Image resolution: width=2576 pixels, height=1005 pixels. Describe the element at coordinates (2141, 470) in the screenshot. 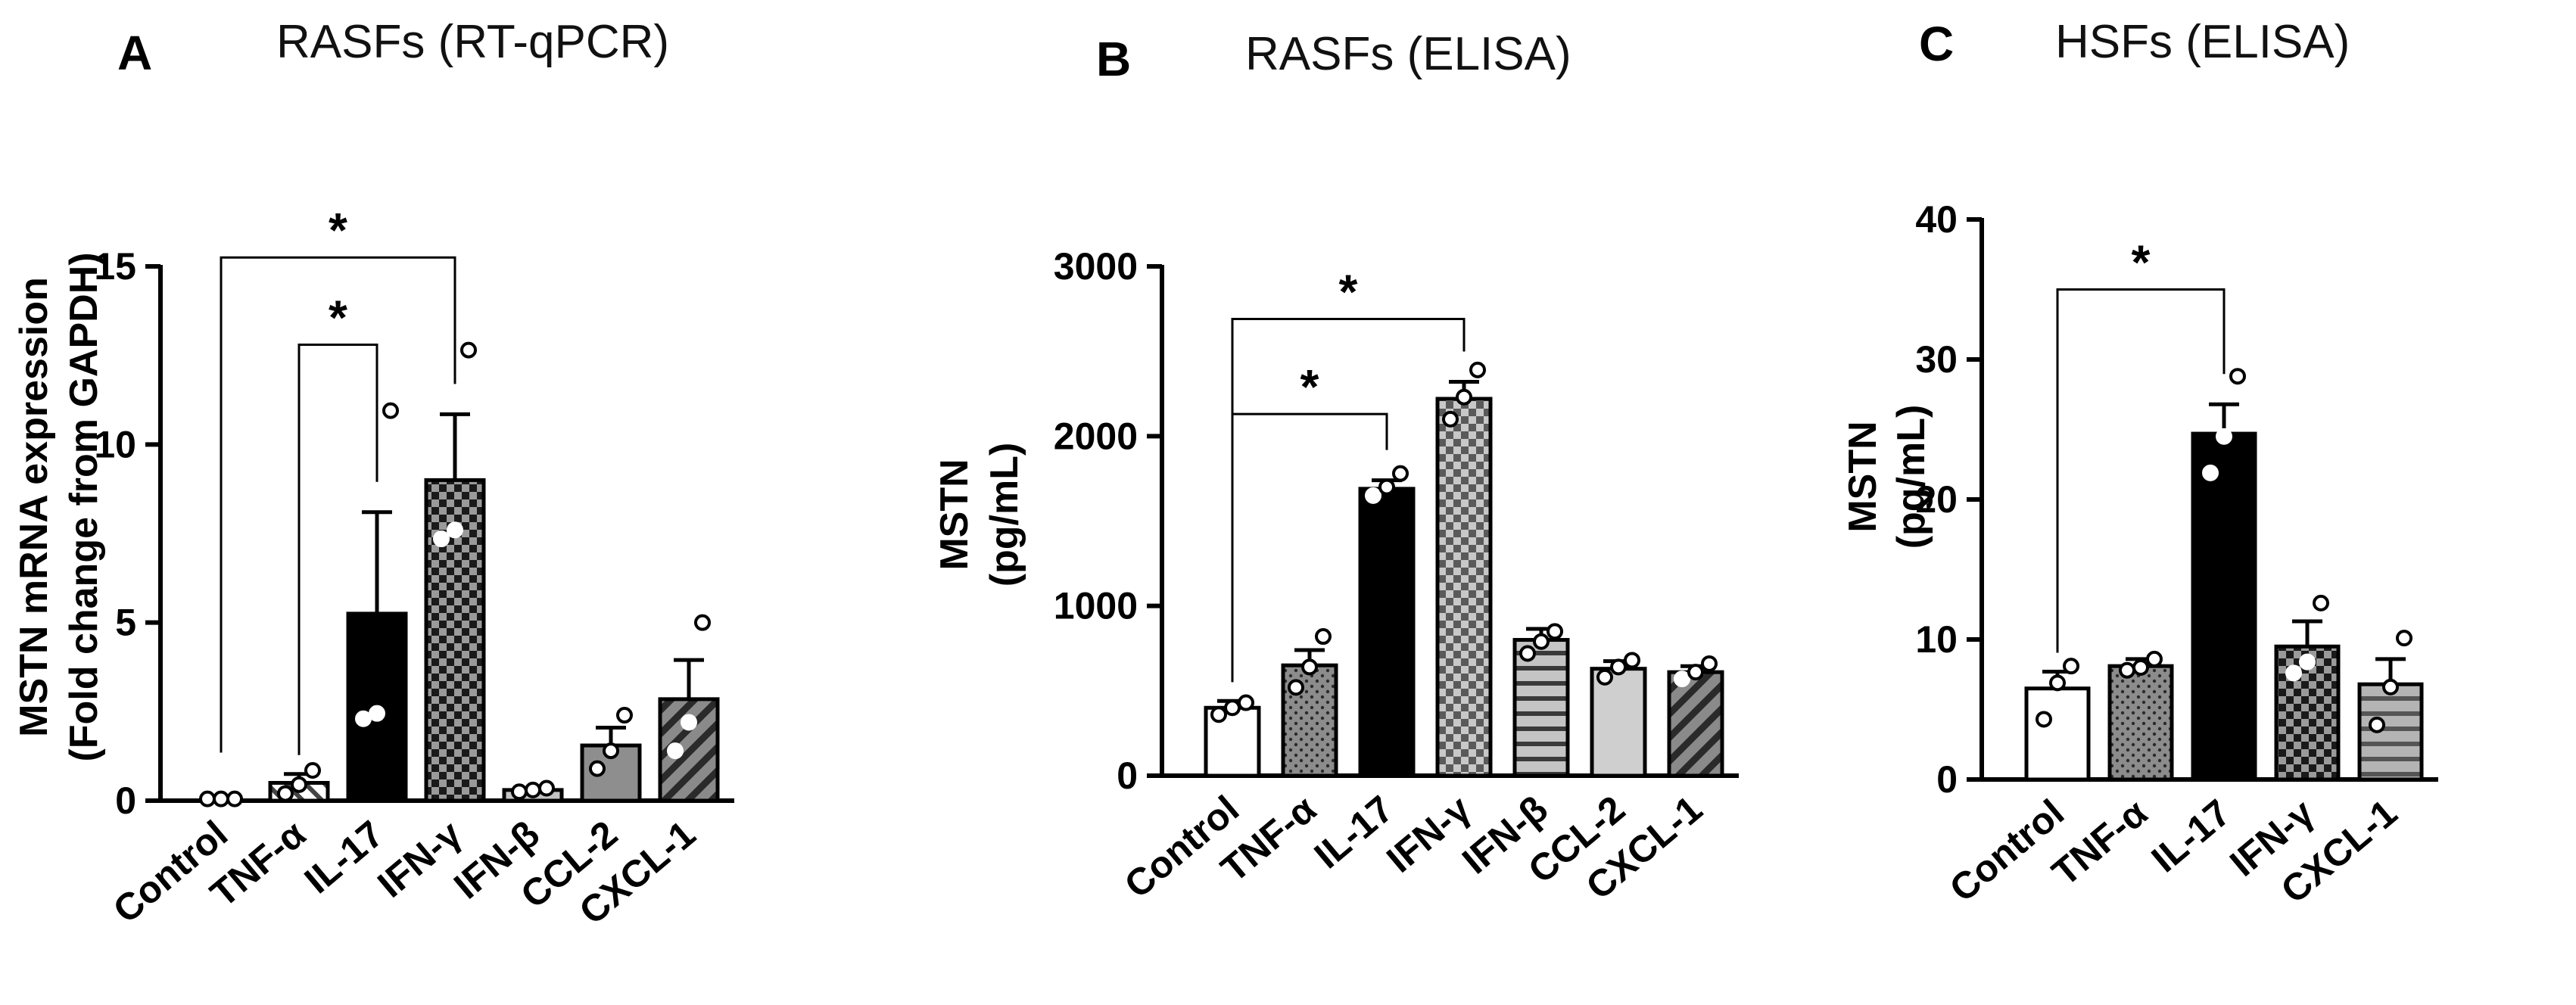

I see `panel-c-significance-bracket` at that location.